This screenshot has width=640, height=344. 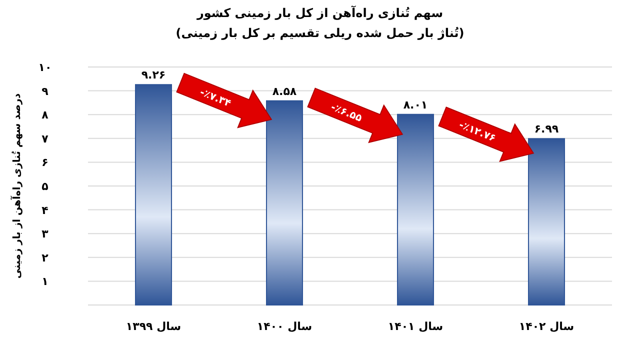 I want to click on annotation: -٪۱۲.۷۶, so click(x=477, y=132).